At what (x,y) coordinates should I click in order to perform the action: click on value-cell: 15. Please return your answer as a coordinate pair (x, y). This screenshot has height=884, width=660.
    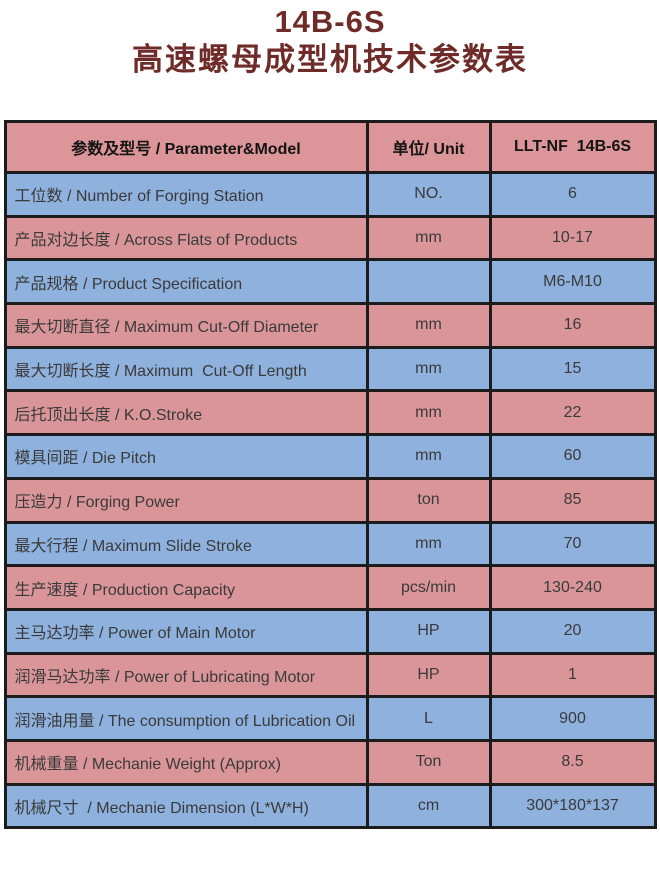
    Looking at the image, I should click on (572, 369).